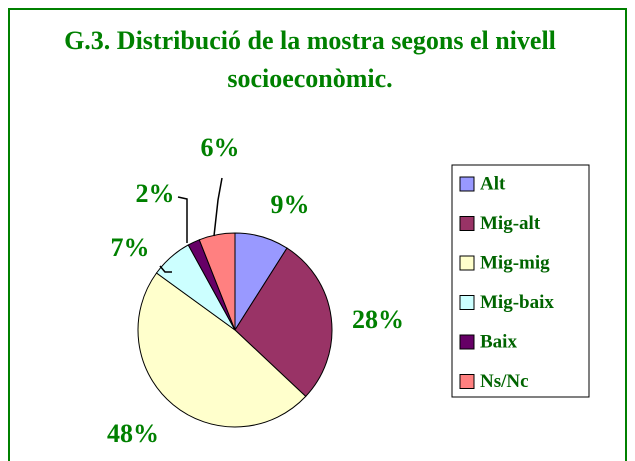 This screenshot has width=635, height=461. What do you see at coordinates (133, 433) in the screenshot?
I see `data-label: 48%` at bounding box center [133, 433].